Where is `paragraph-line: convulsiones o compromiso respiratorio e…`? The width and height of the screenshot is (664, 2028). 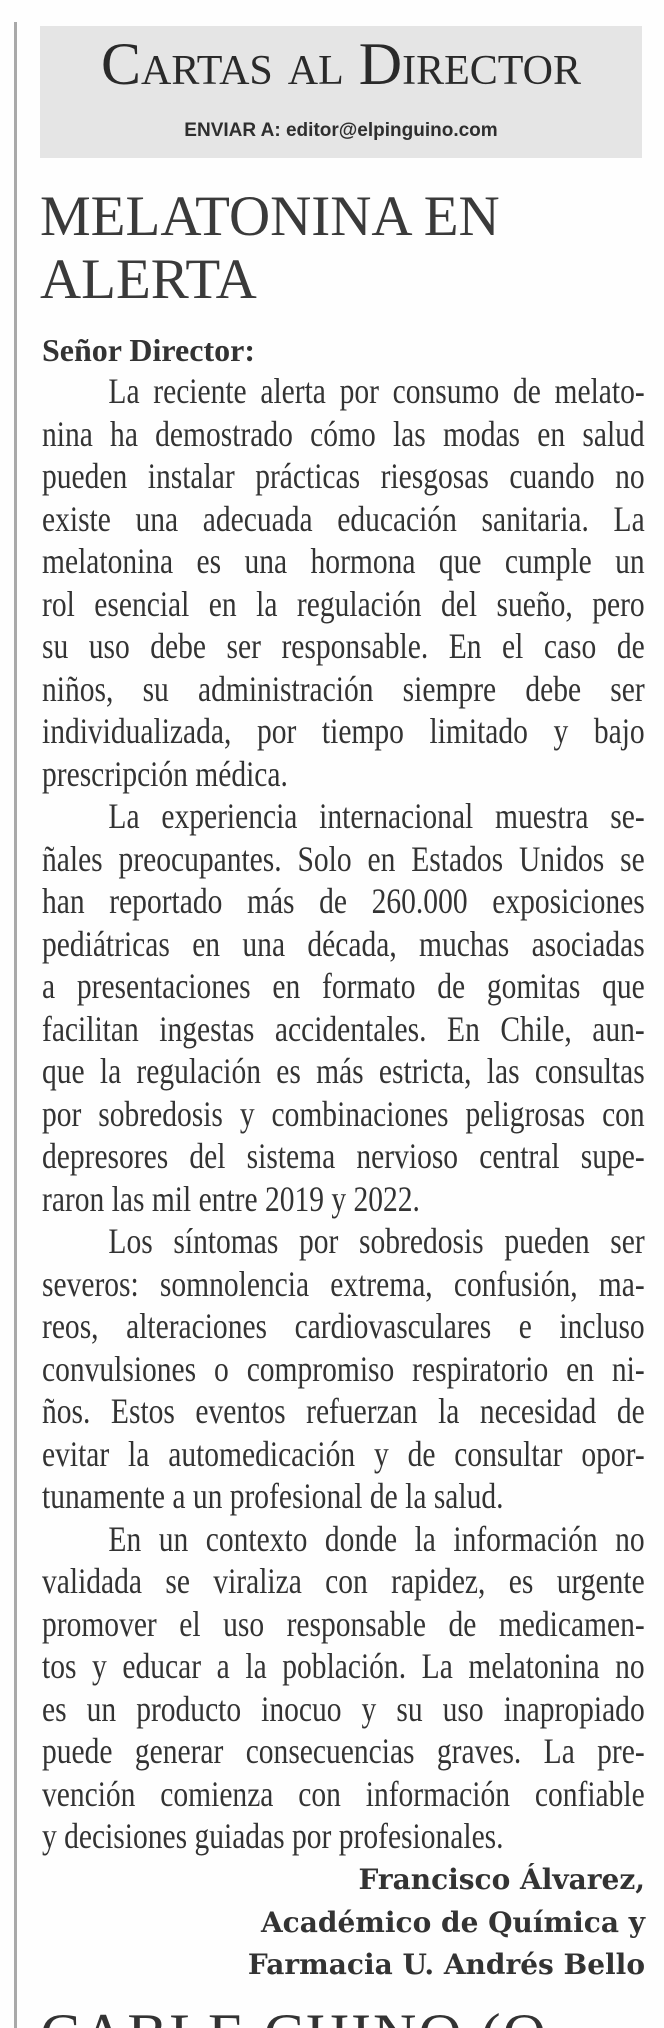 paragraph-line: convulsiones o compromiso respiratorio e… is located at coordinates (343, 1368).